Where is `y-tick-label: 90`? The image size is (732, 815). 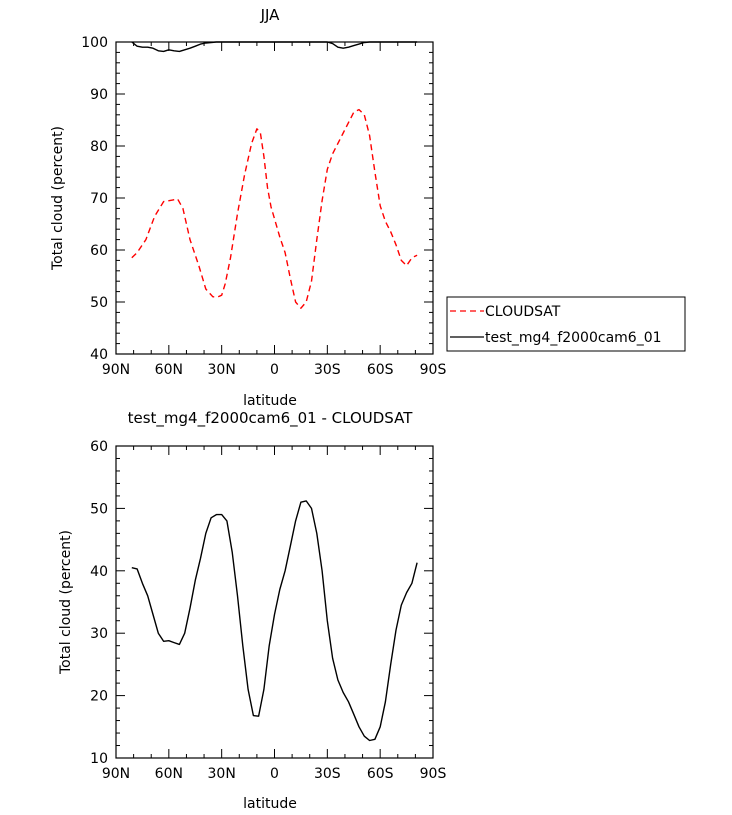 y-tick-label: 90 is located at coordinates (99, 95).